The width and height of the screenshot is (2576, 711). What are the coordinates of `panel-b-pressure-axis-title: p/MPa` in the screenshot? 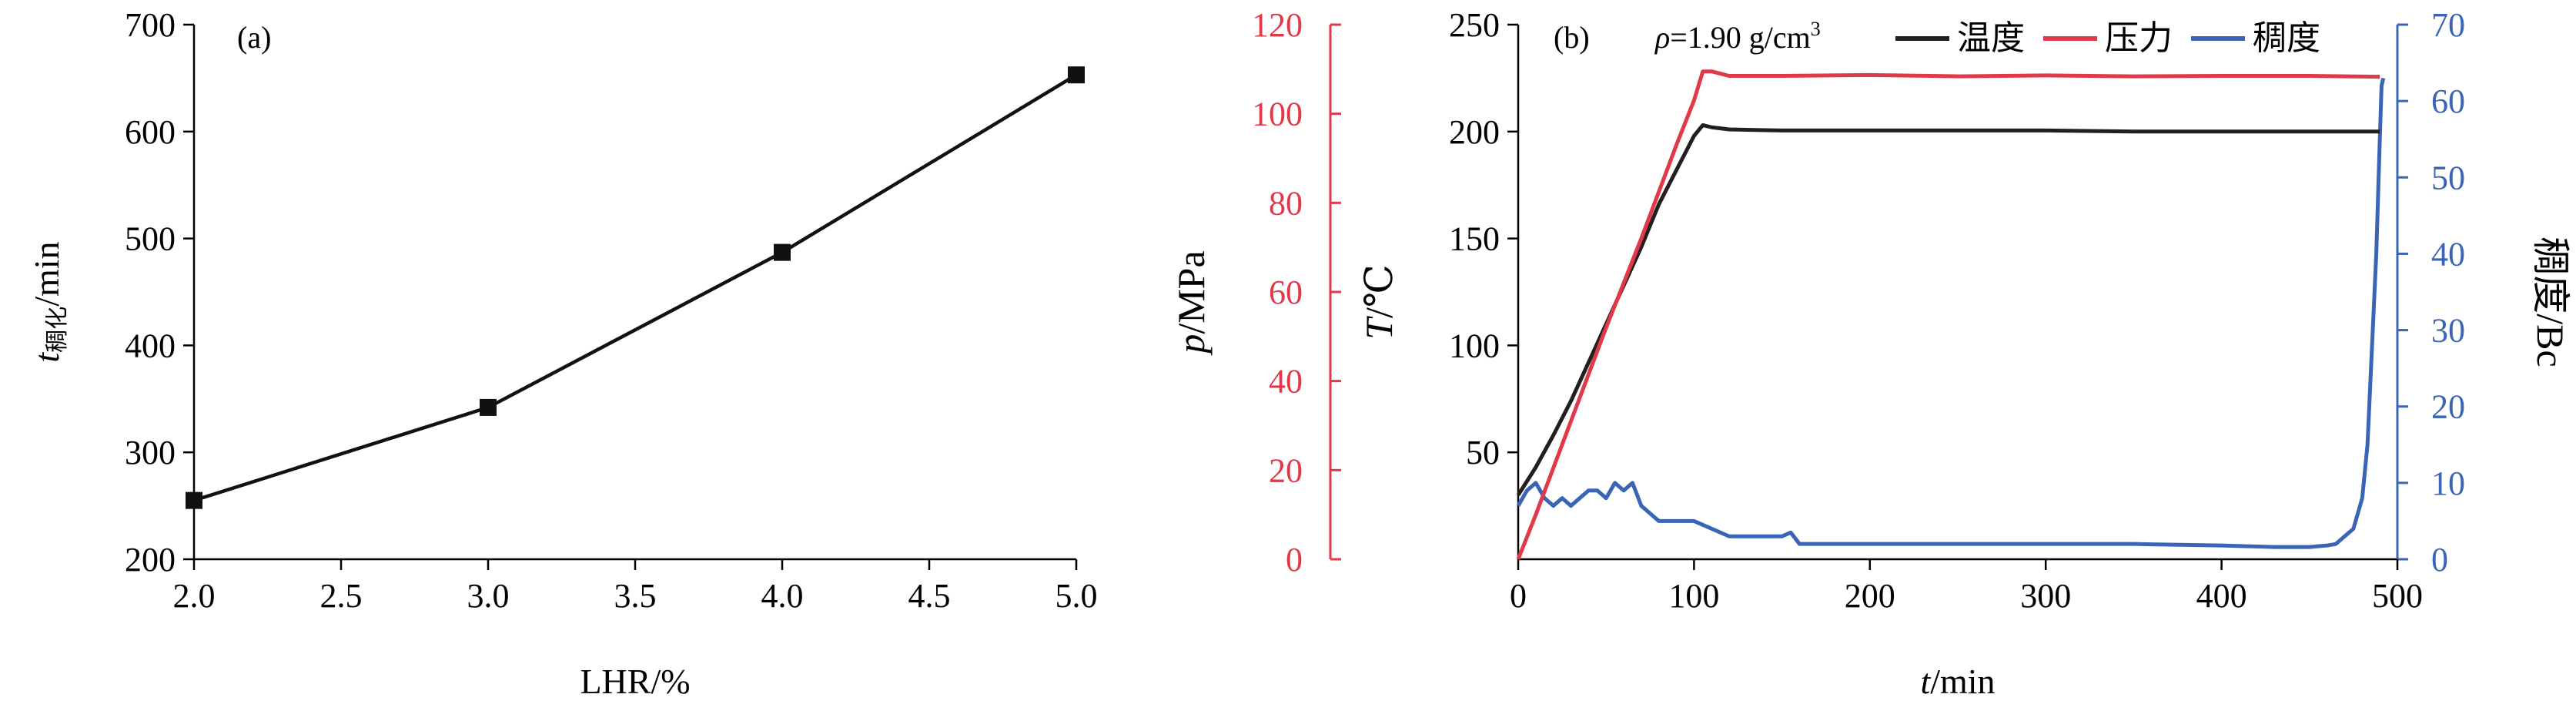 It's located at (1191, 302).